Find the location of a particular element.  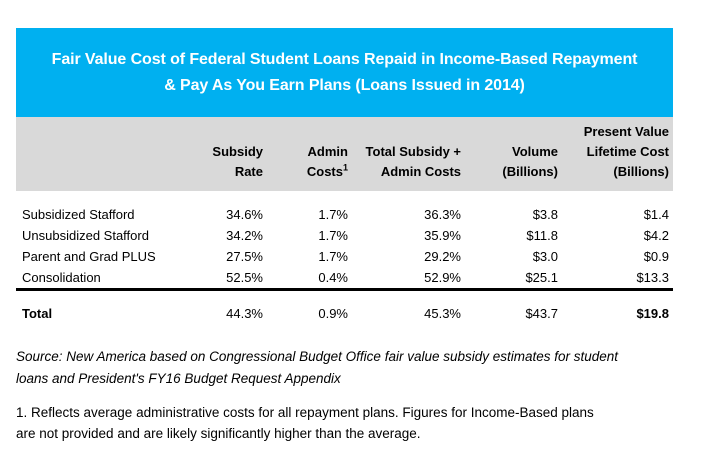

cell-pv-lifetime-cost-total: $19.8 is located at coordinates (617, 309).